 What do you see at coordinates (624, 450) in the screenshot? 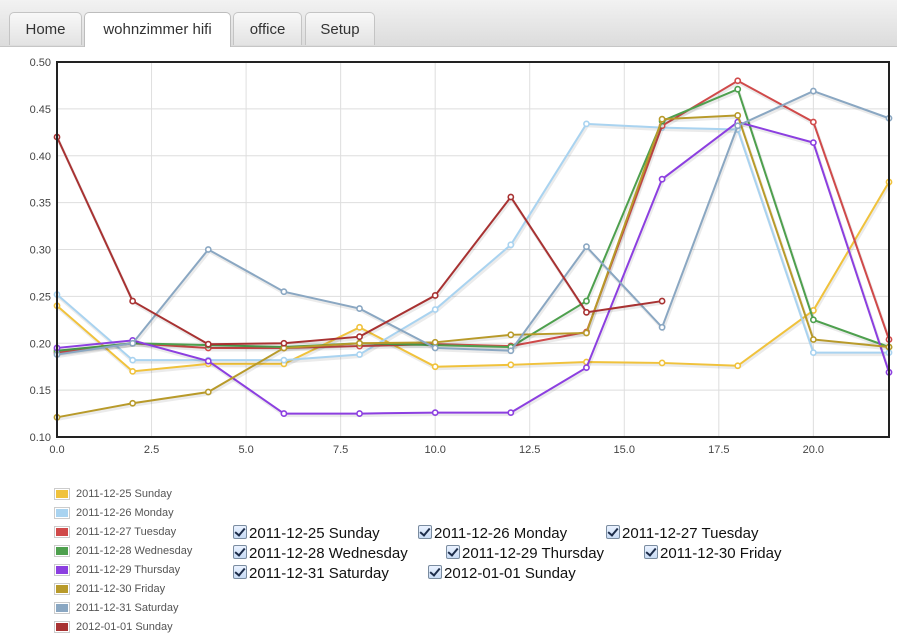
I see `x-tick-label: 15.0` at bounding box center [624, 450].